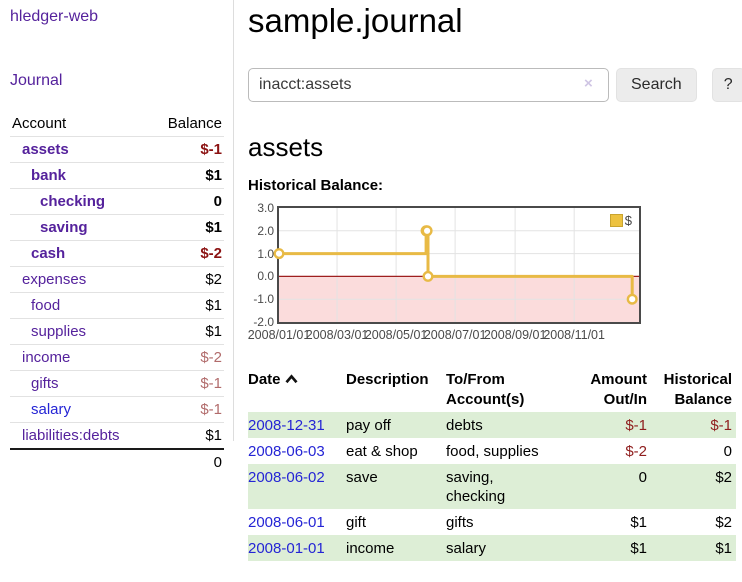 The image size is (742, 582). I want to click on sidebar-account-link: assets, so click(45, 149).